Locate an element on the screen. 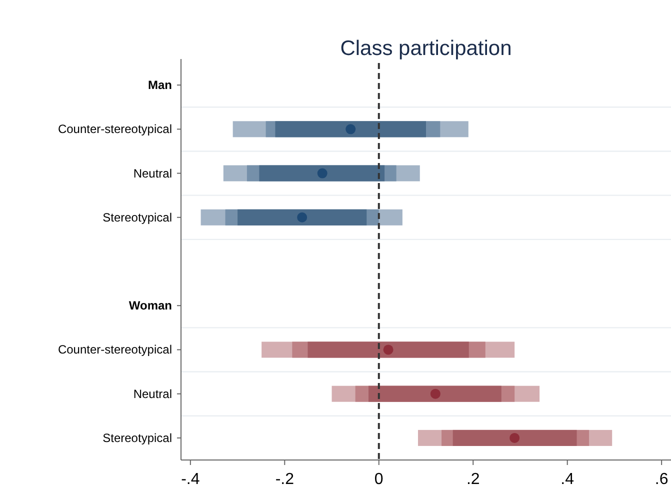 The height and width of the screenshot is (504, 671). x-tick-label: .4 is located at coordinates (567, 479).